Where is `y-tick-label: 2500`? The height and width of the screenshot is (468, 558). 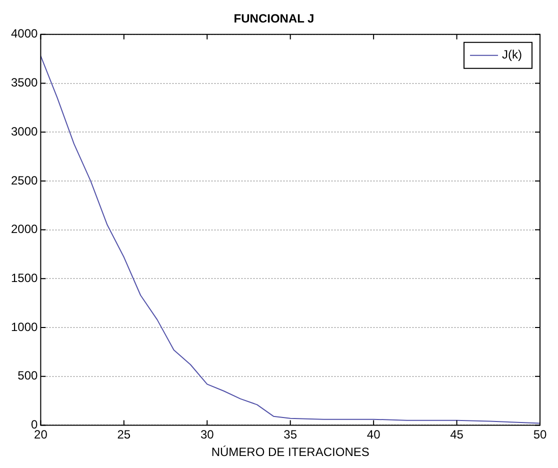 y-tick-label: 2500 is located at coordinates (24, 180).